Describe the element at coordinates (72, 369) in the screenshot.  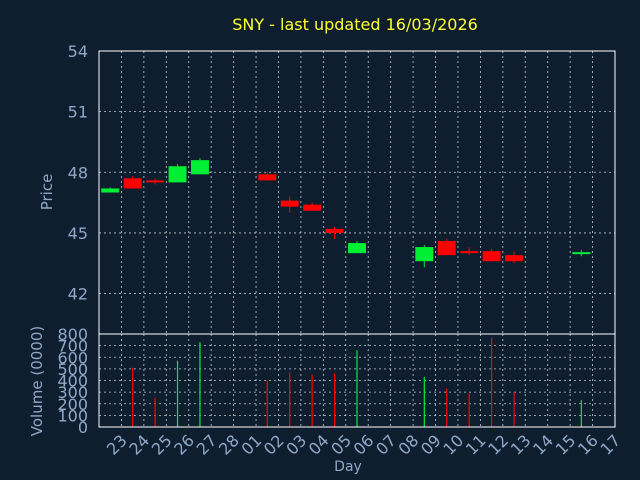
I see `volume-y-tick-label: 500` at that location.